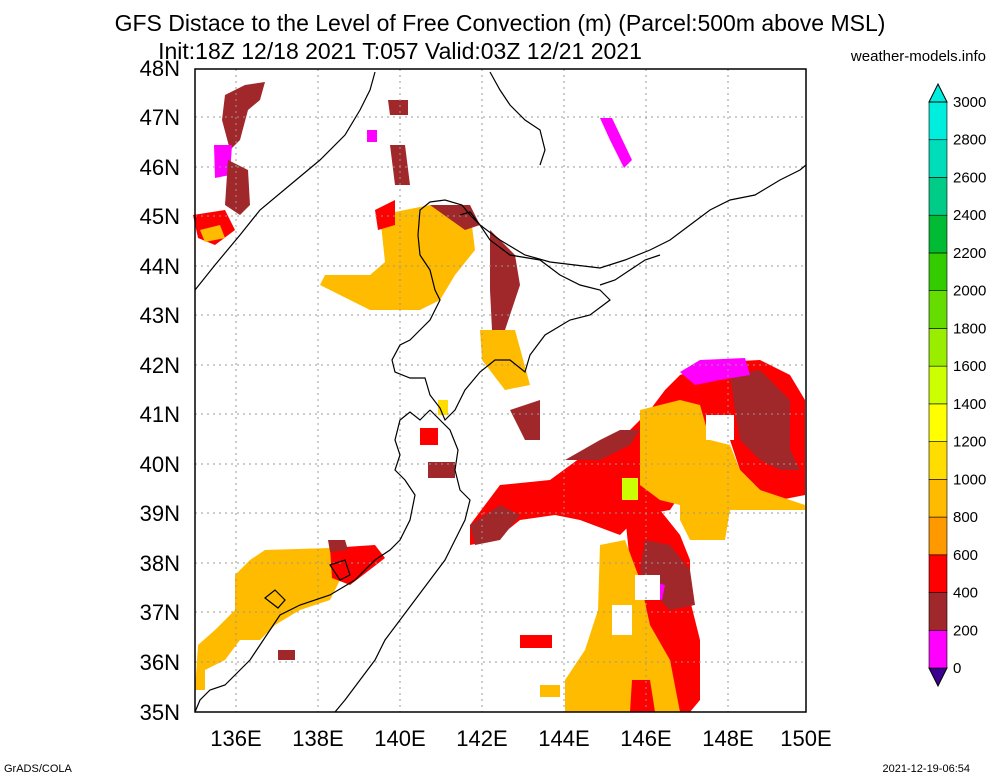 This screenshot has width=1000, height=779. Describe the element at coordinates (160, 315) in the screenshot. I see `lat-tick-43n: 43N` at that location.